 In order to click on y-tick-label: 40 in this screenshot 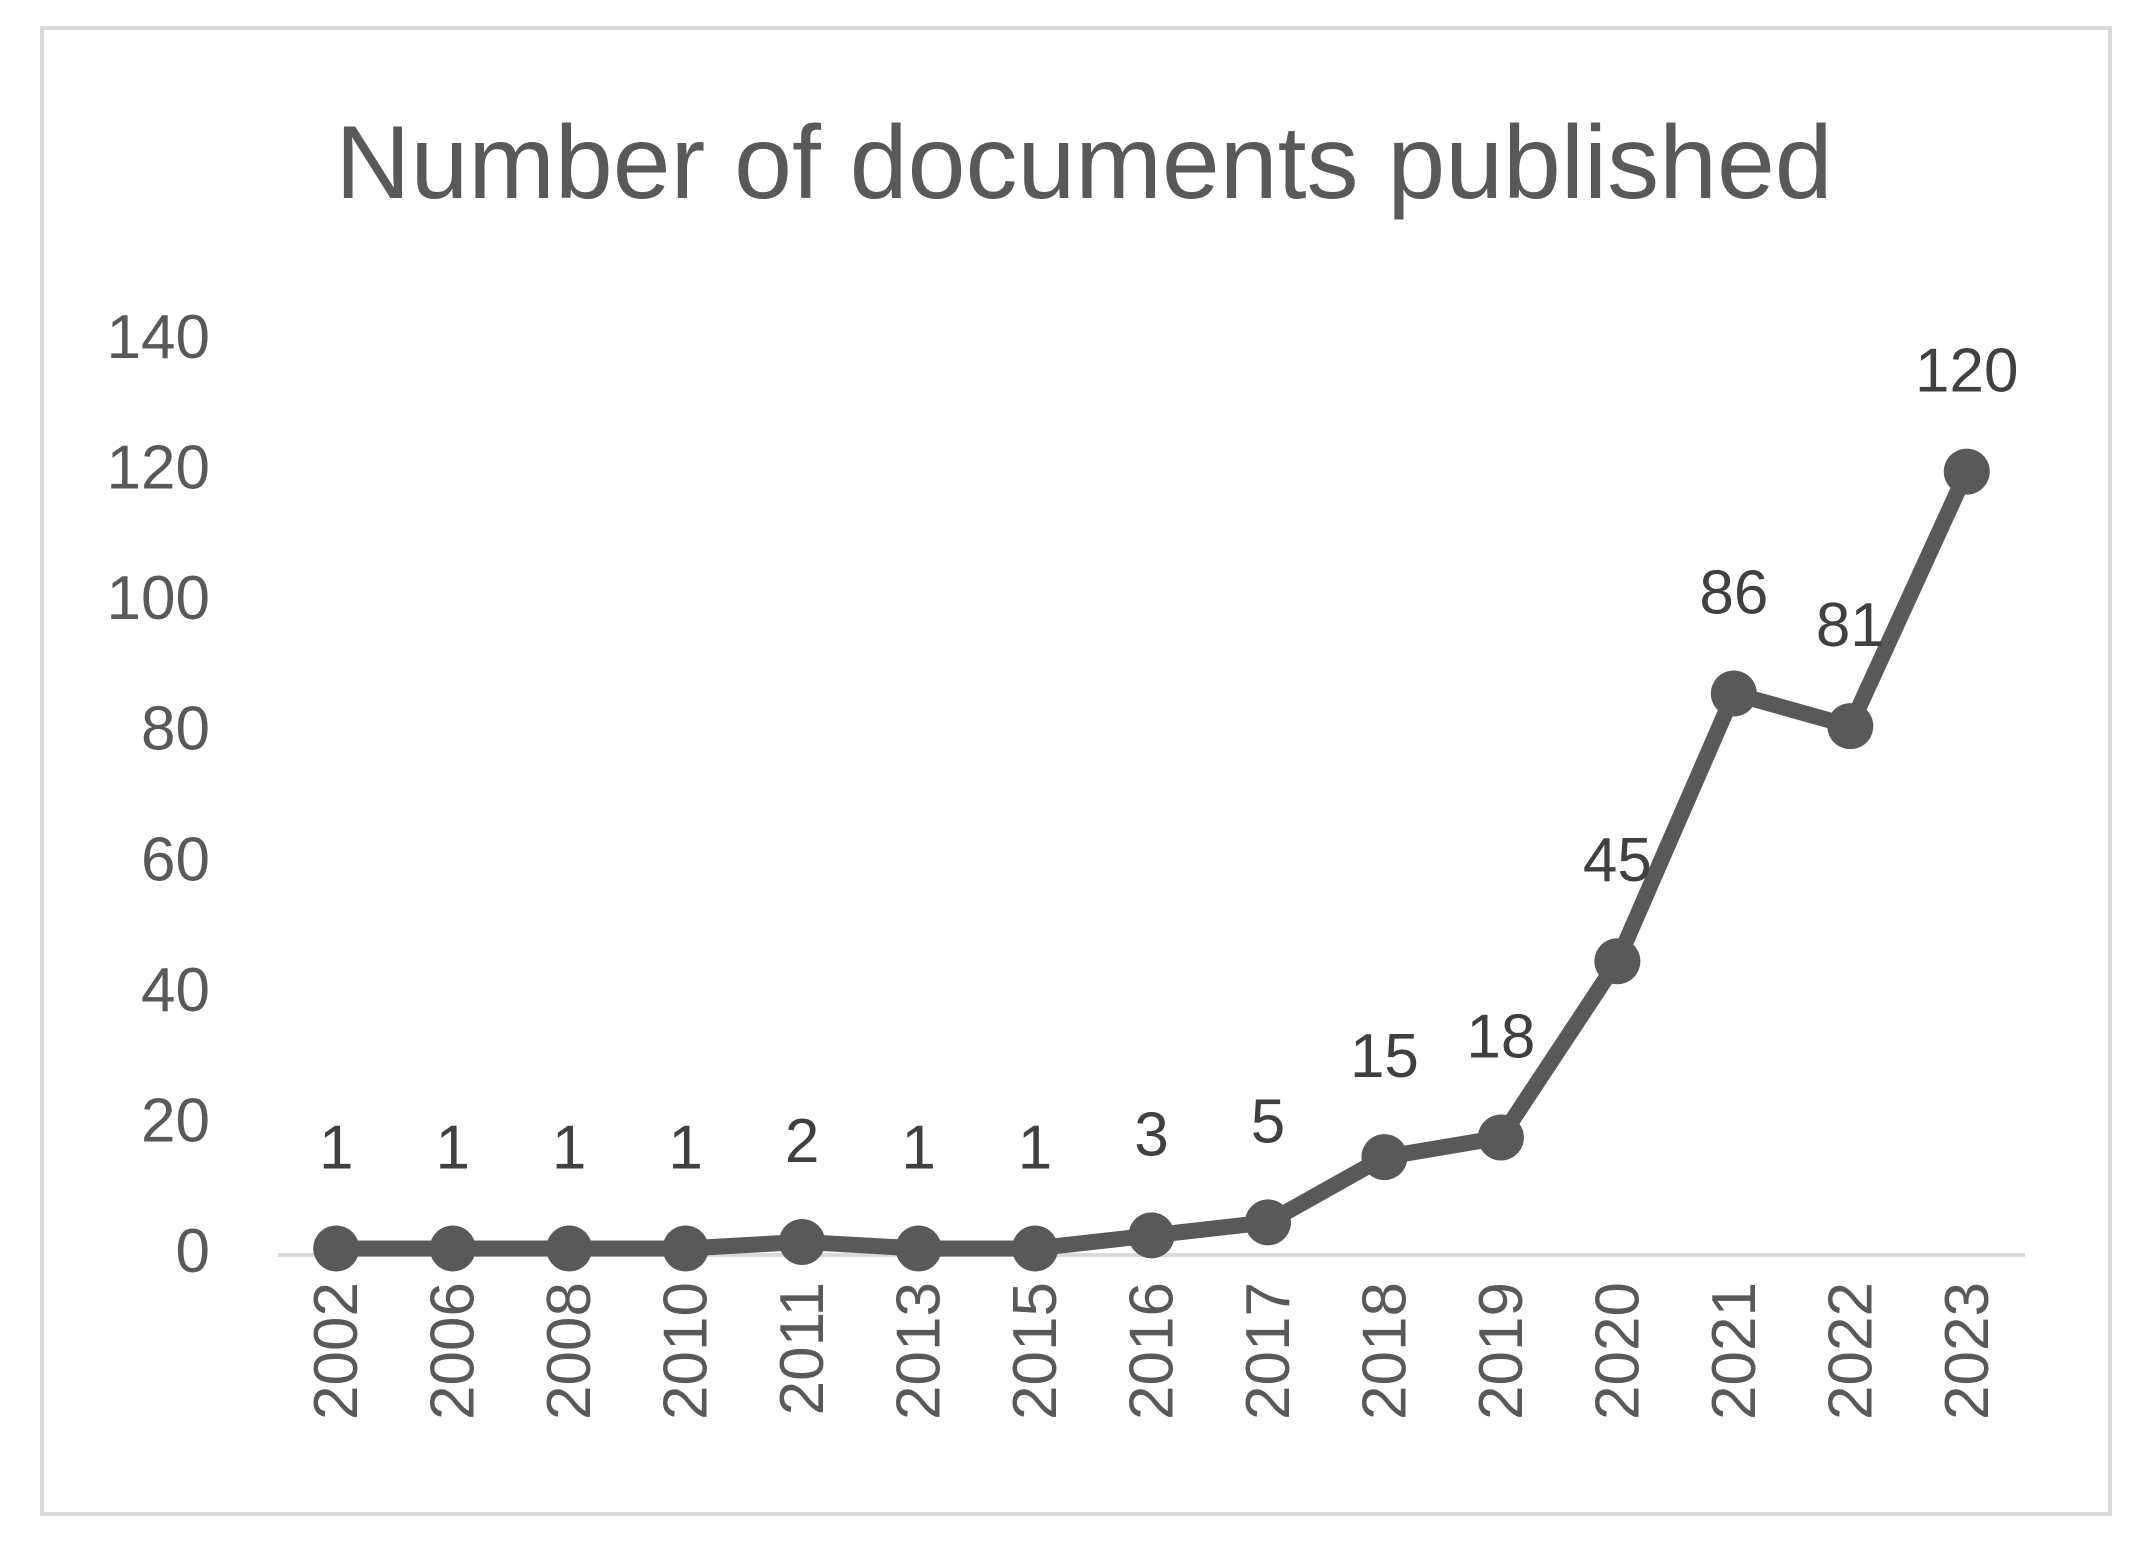, I will do `click(175, 990)`.